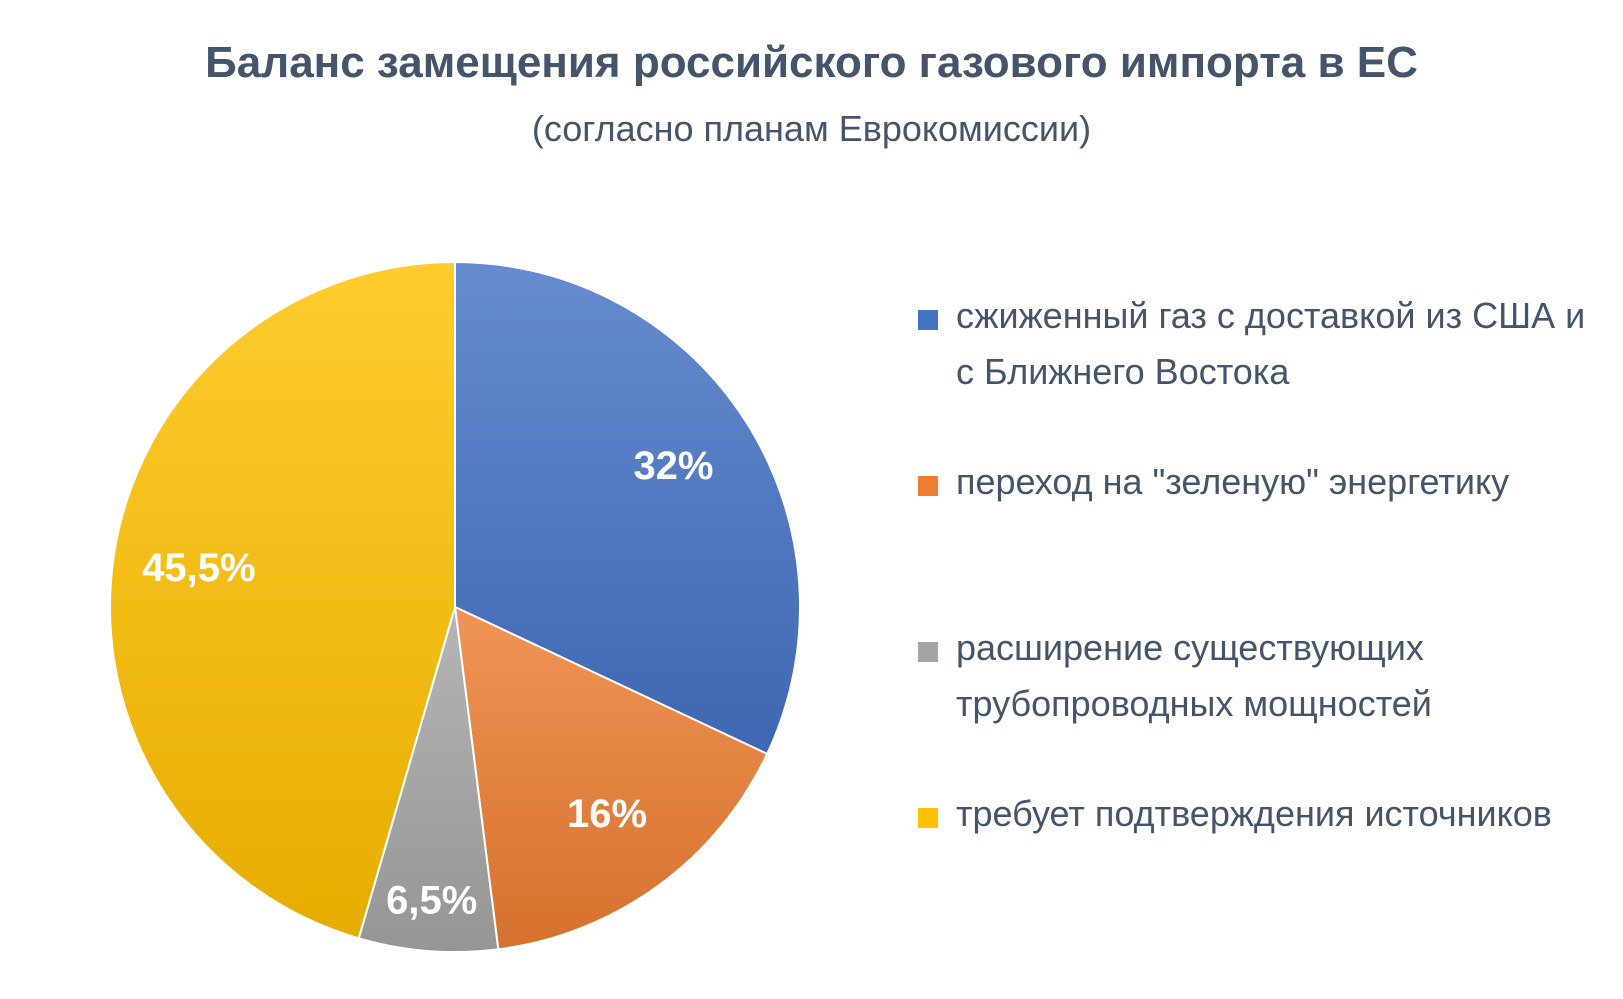  What do you see at coordinates (1263, 869) in the screenshot?
I see `legend-item-4: требует подтверждения источников` at bounding box center [1263, 869].